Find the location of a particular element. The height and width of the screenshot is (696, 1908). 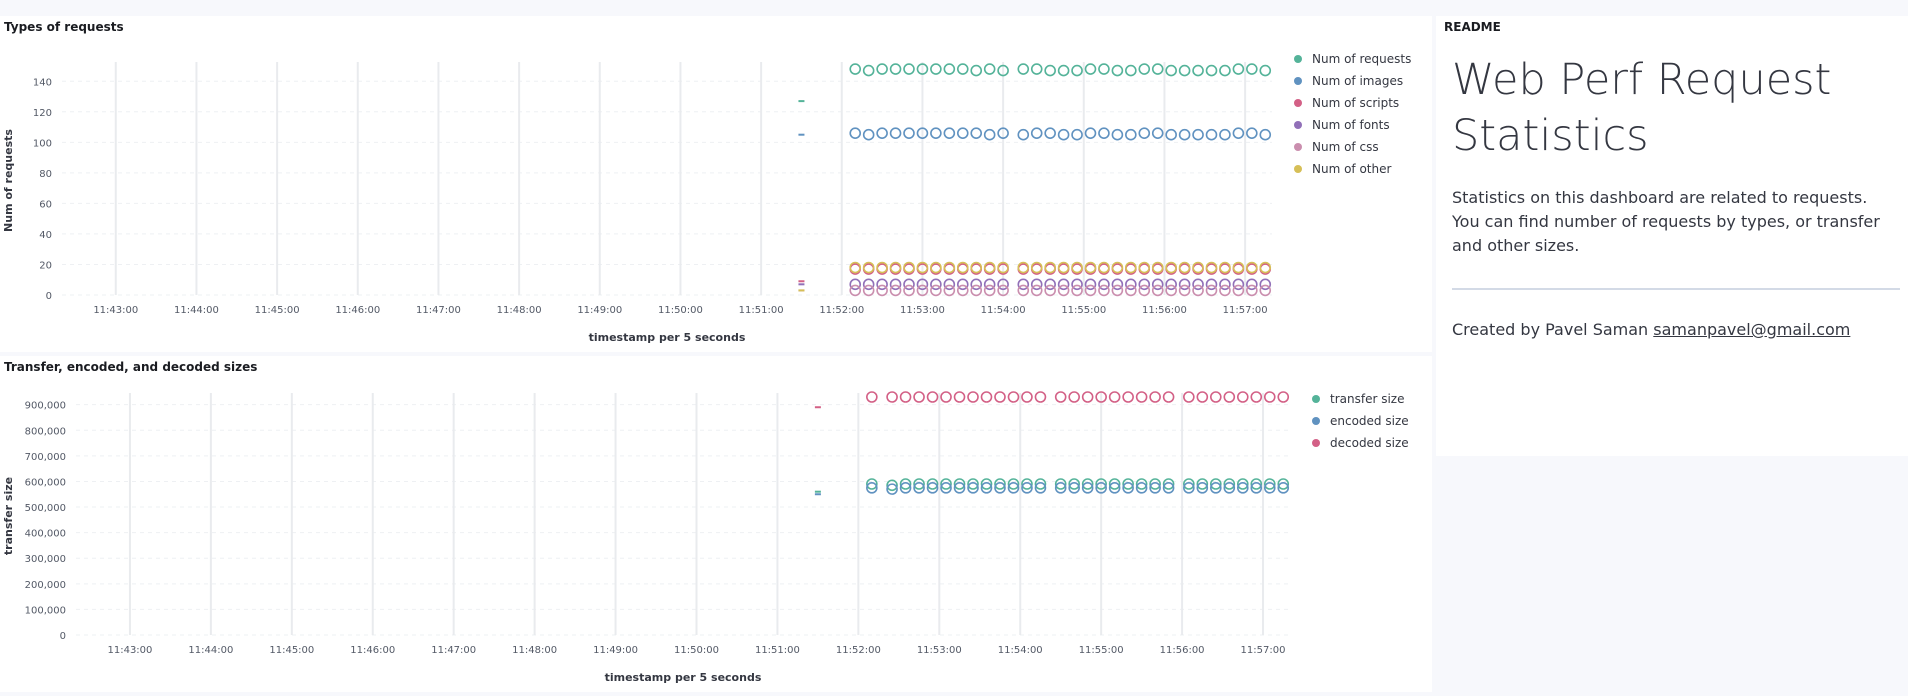

legend-item: encoded size is located at coordinates (1369, 421).